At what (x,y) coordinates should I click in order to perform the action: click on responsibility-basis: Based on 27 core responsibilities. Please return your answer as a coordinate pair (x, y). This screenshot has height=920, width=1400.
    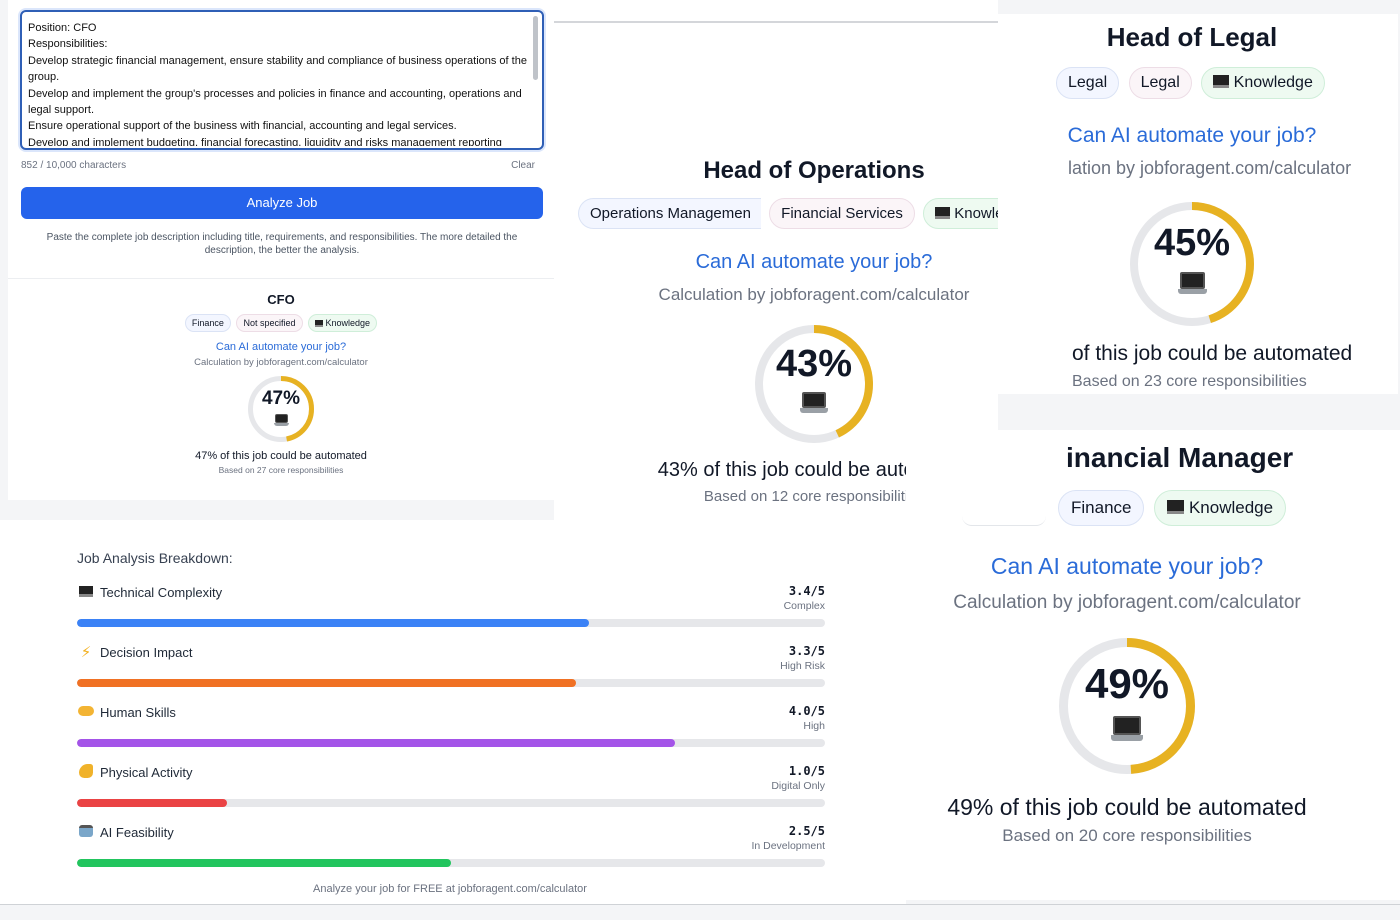
    Looking at the image, I should click on (281, 470).